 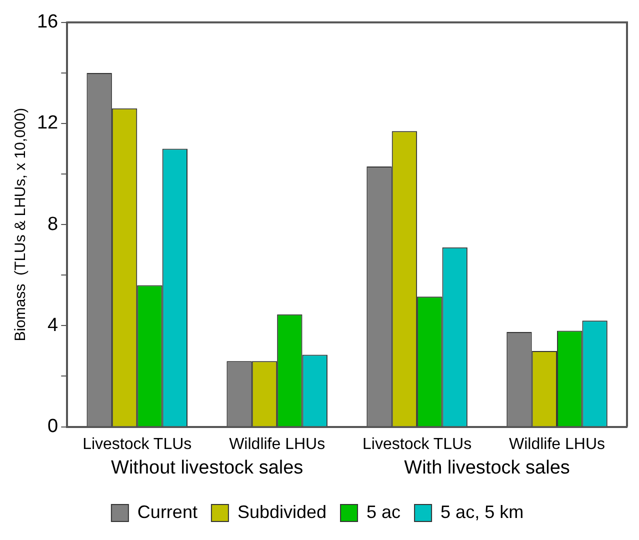 I want to click on legend-label: Current, so click(x=167, y=512).